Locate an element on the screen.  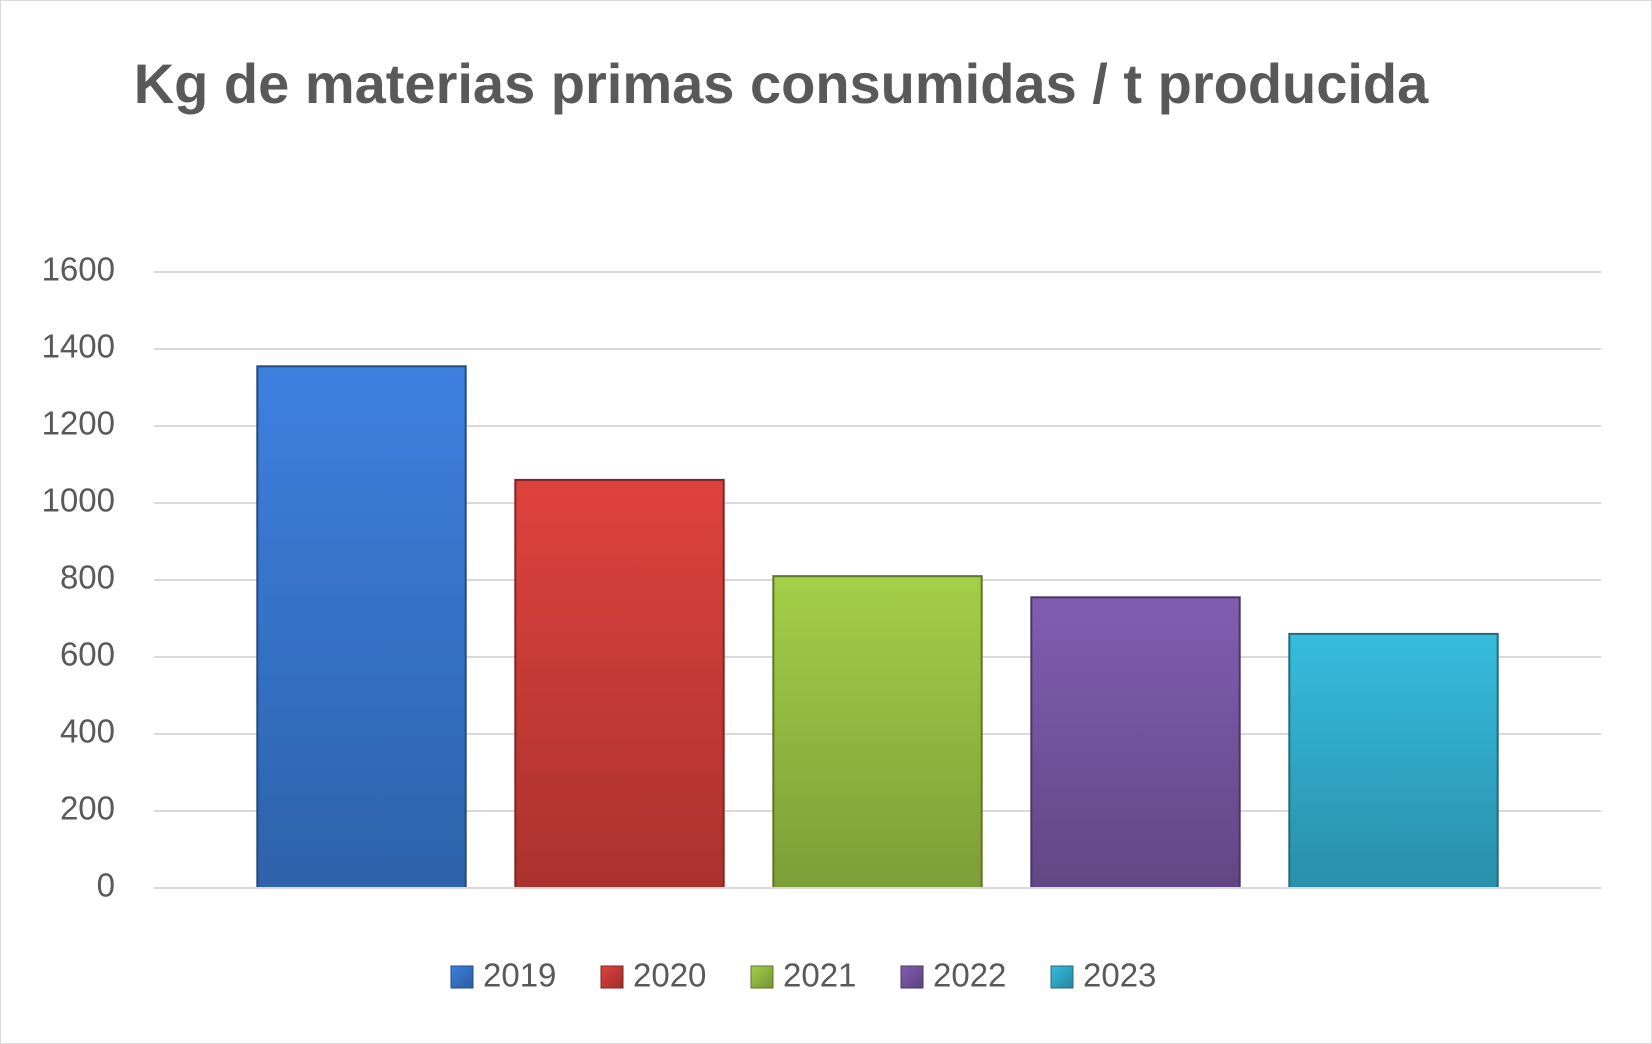
legend-label: 2021 is located at coordinates (819, 975).